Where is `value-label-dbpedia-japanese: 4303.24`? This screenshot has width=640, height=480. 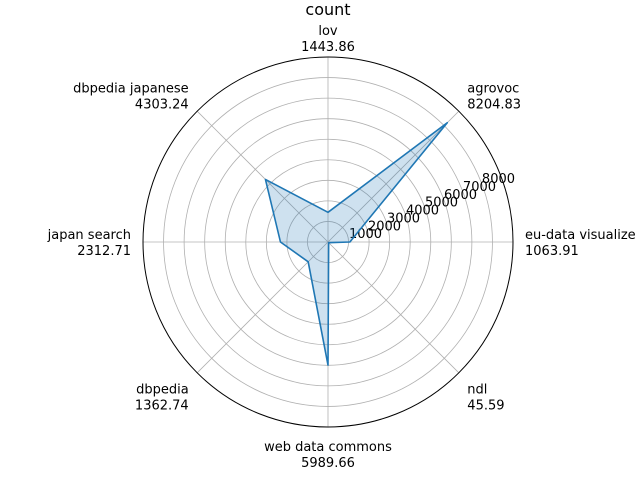 value-label-dbpedia-japanese: 4303.24 is located at coordinates (162, 105).